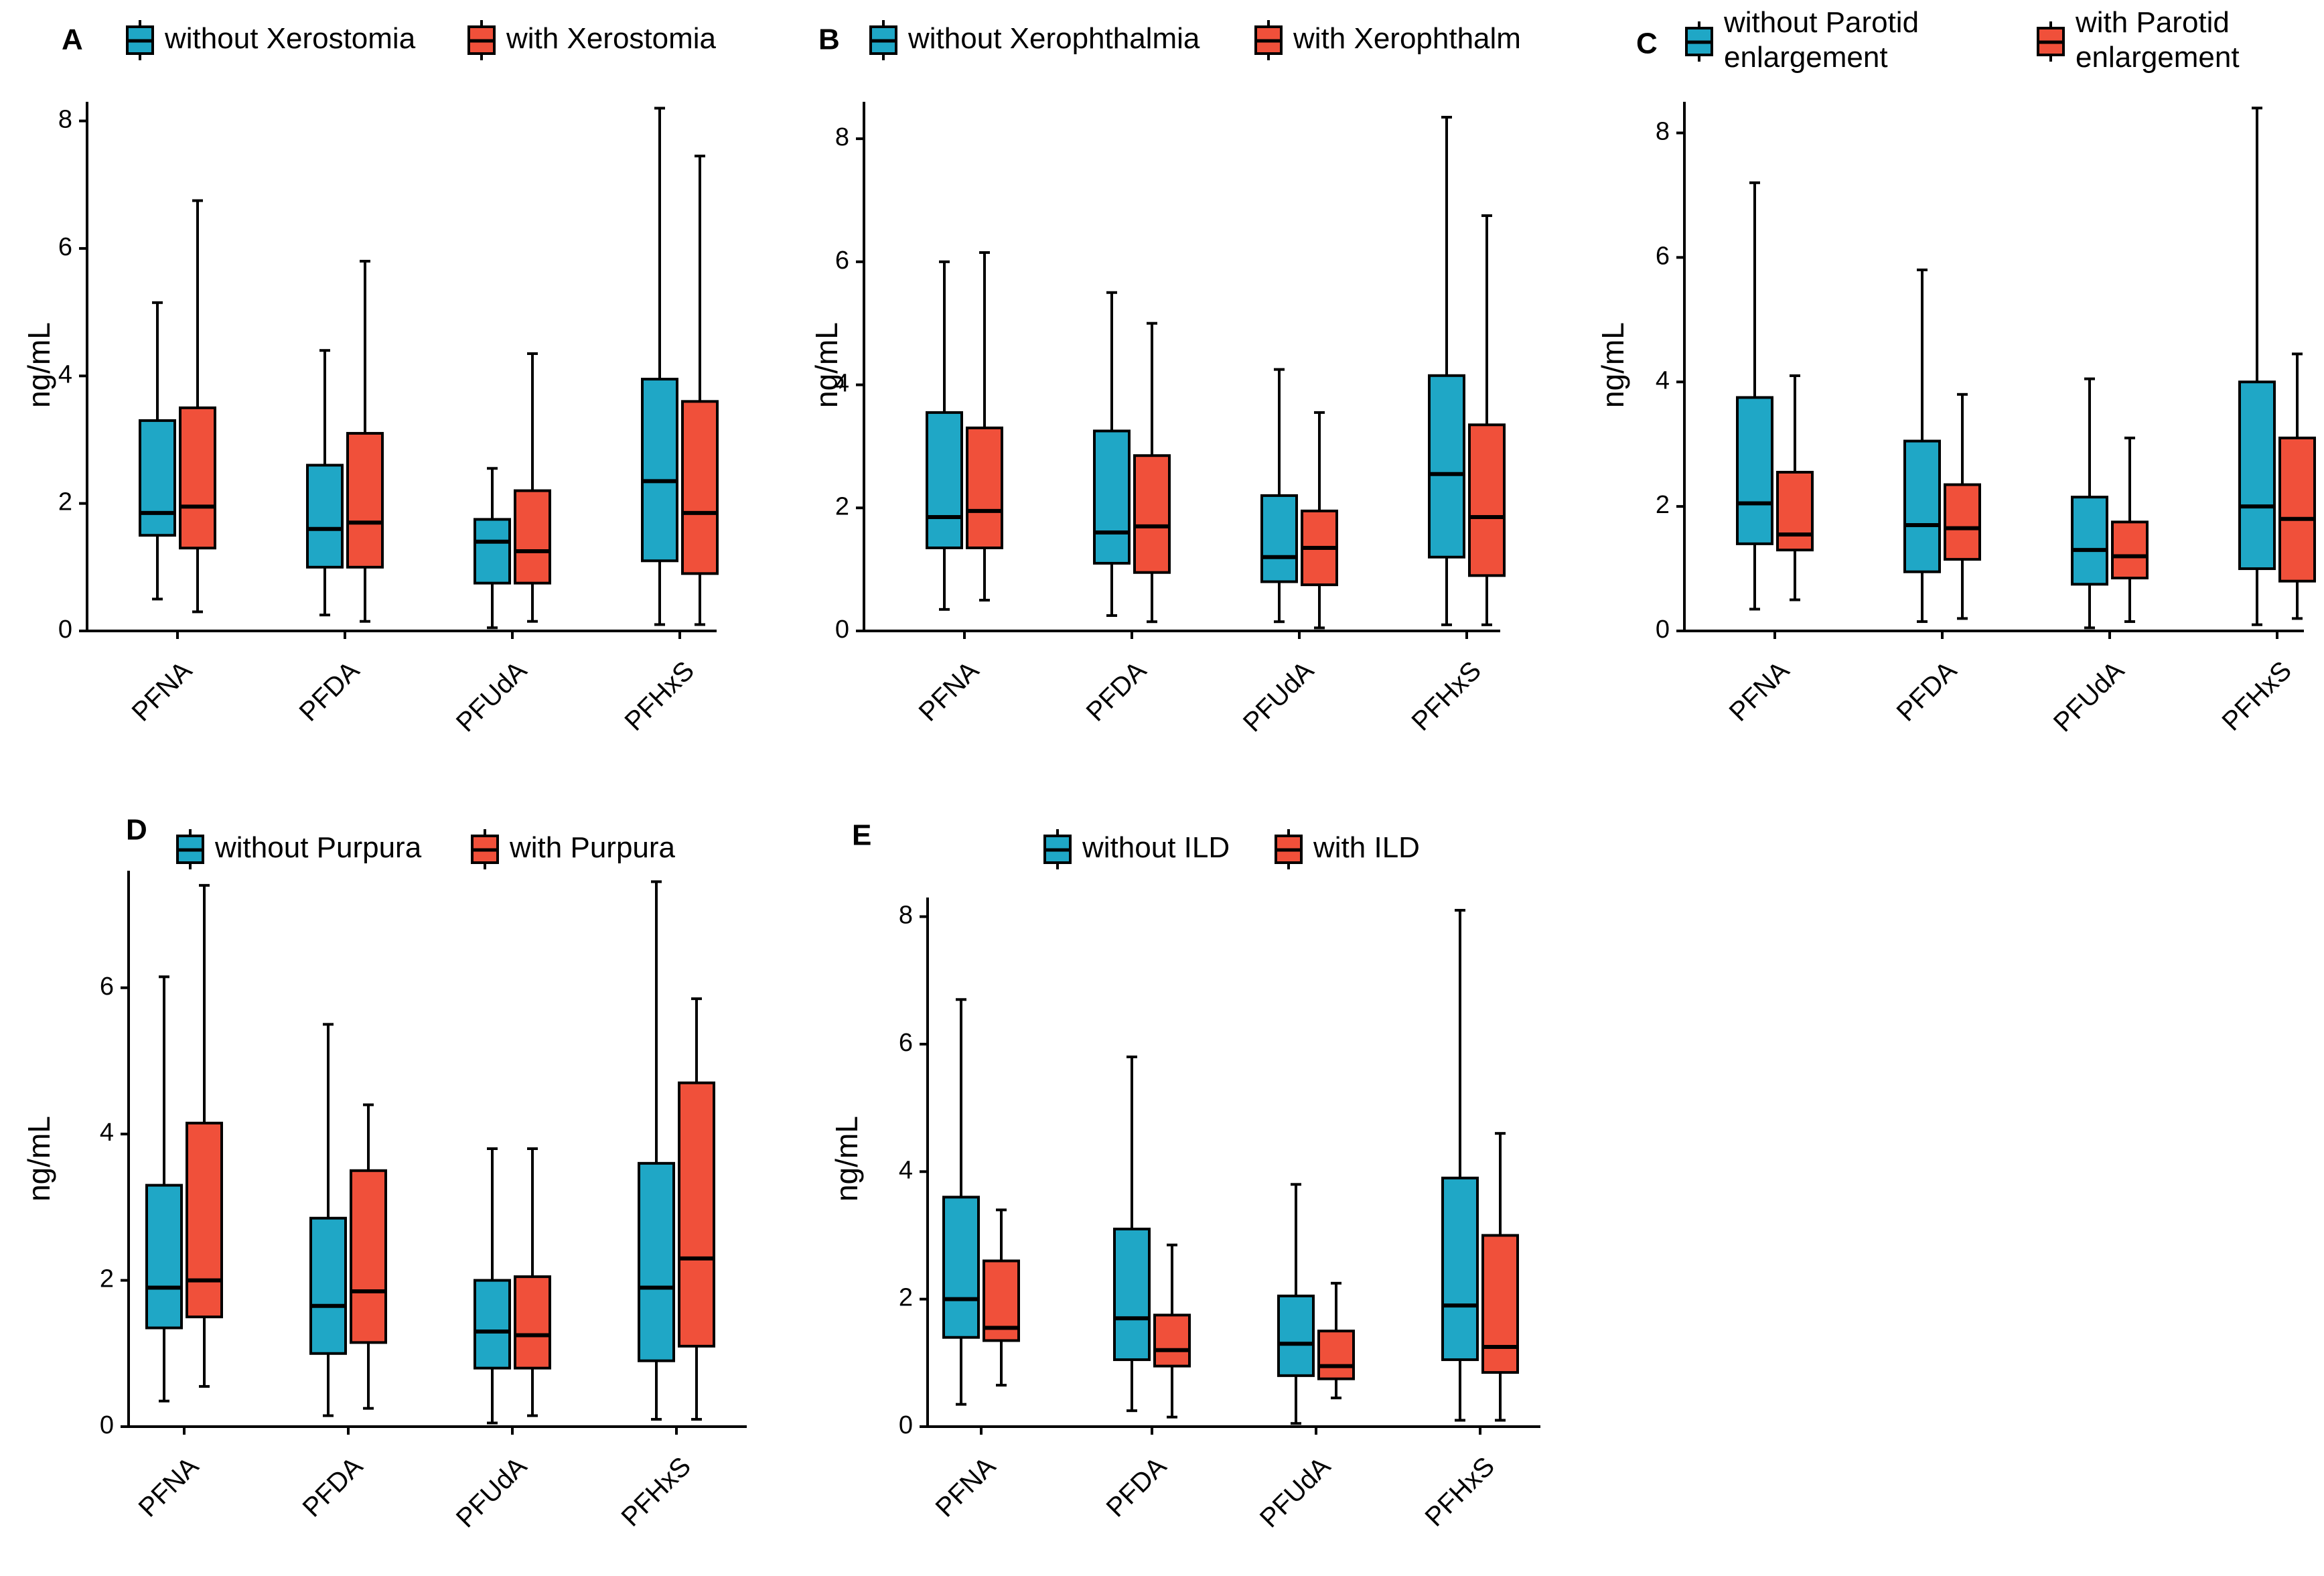 The image size is (2324, 1576). What do you see at coordinates (426, 849) in the screenshot?
I see `legend: without Purpura with Purpura` at bounding box center [426, 849].